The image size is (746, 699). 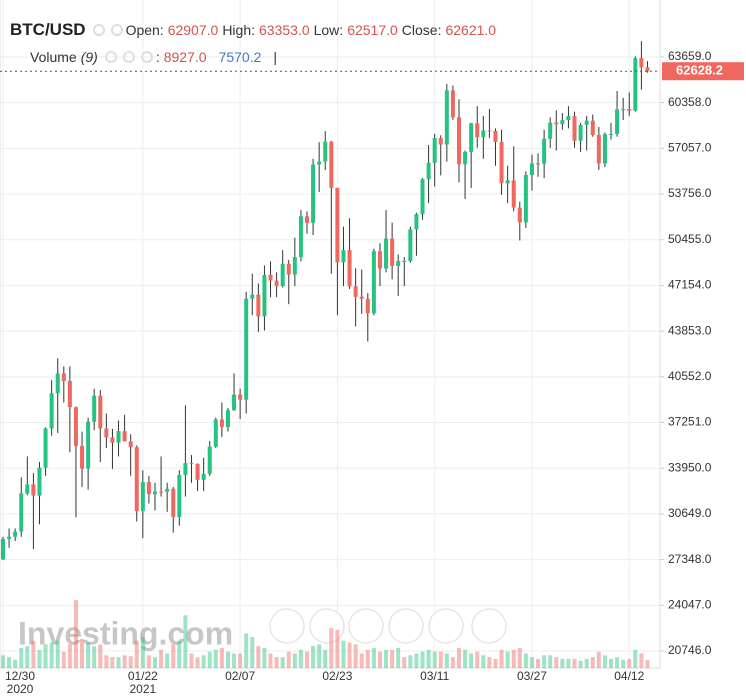 What do you see at coordinates (690, 56) in the screenshot?
I see `y-tick-label: 63659.0` at bounding box center [690, 56].